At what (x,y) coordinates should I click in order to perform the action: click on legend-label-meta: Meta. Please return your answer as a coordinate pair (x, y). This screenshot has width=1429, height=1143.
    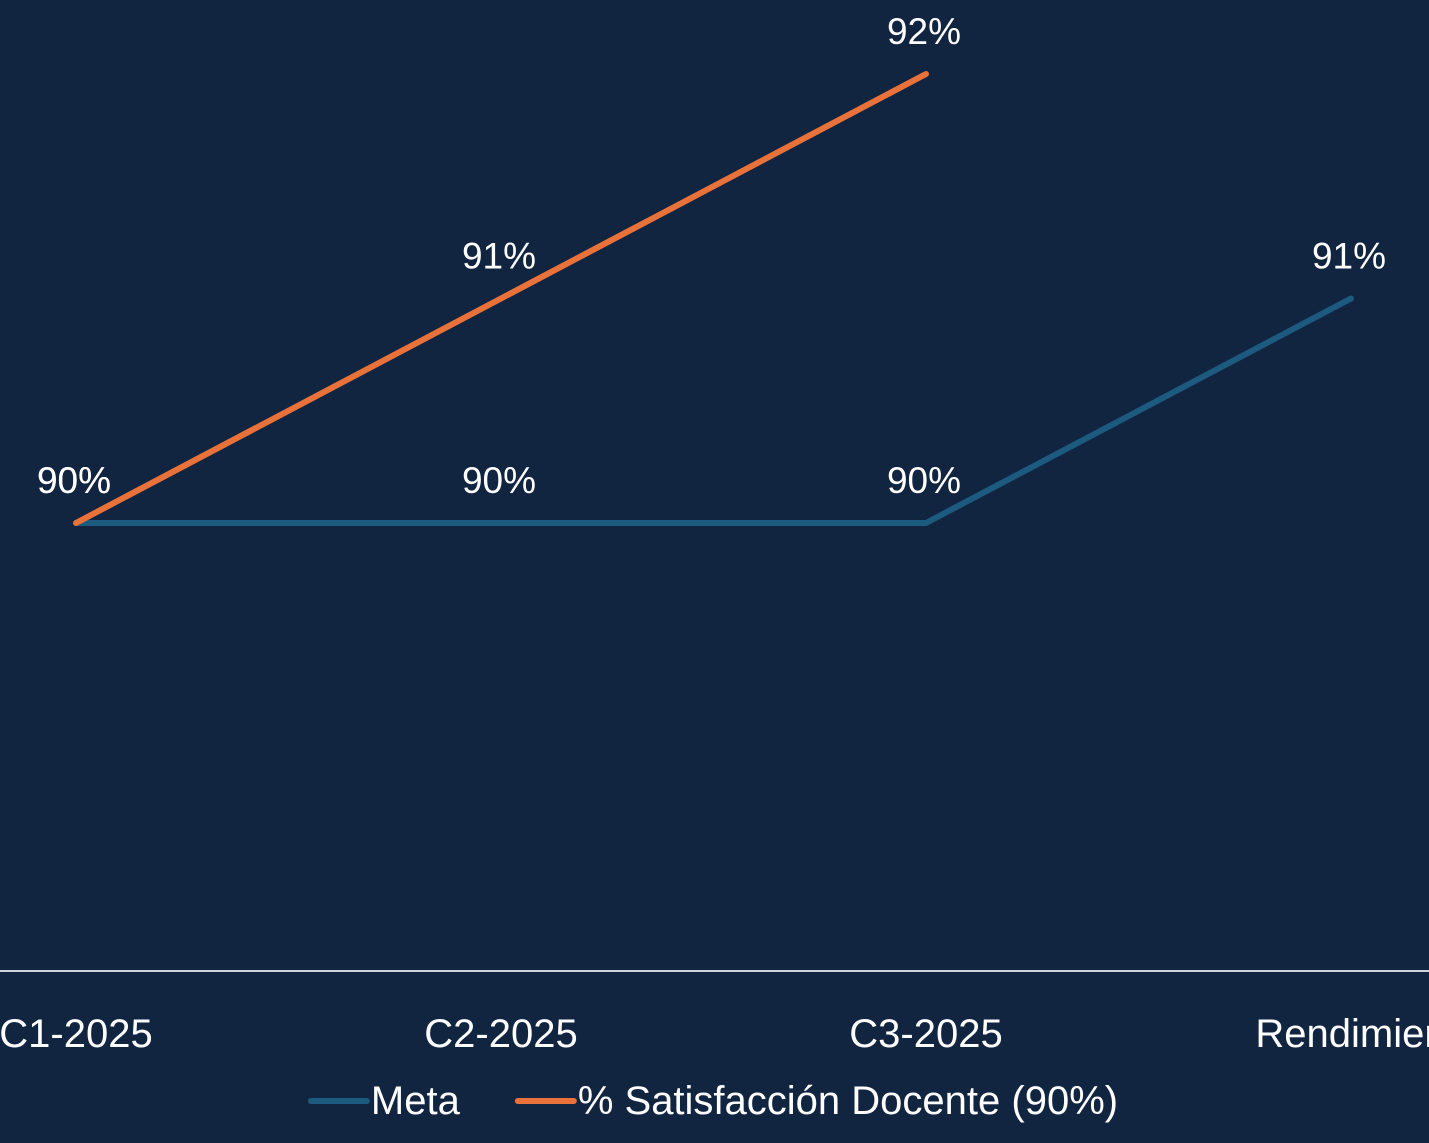
    Looking at the image, I should click on (416, 1101).